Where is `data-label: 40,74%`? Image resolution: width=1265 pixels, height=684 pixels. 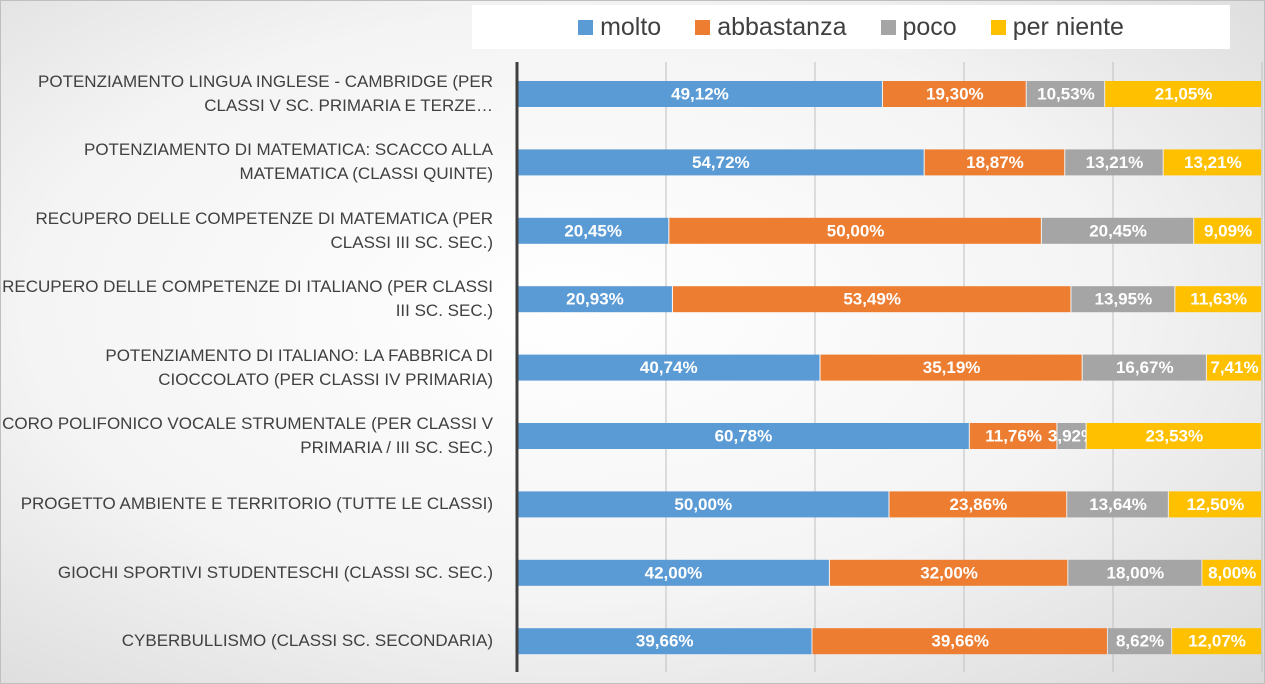 data-label: 40,74% is located at coordinates (669, 367).